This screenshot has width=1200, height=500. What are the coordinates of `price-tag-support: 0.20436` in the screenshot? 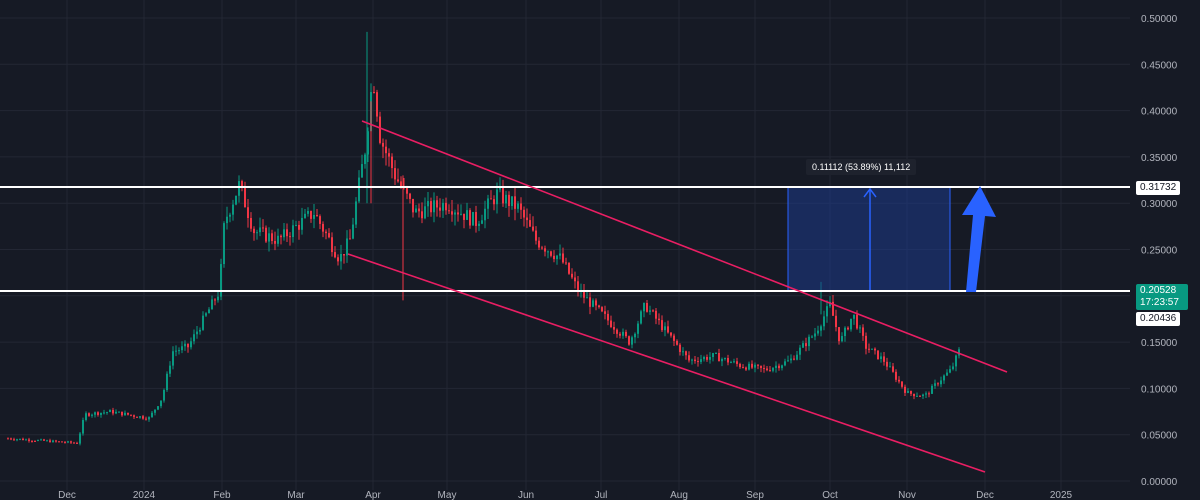 It's located at (1158, 319).